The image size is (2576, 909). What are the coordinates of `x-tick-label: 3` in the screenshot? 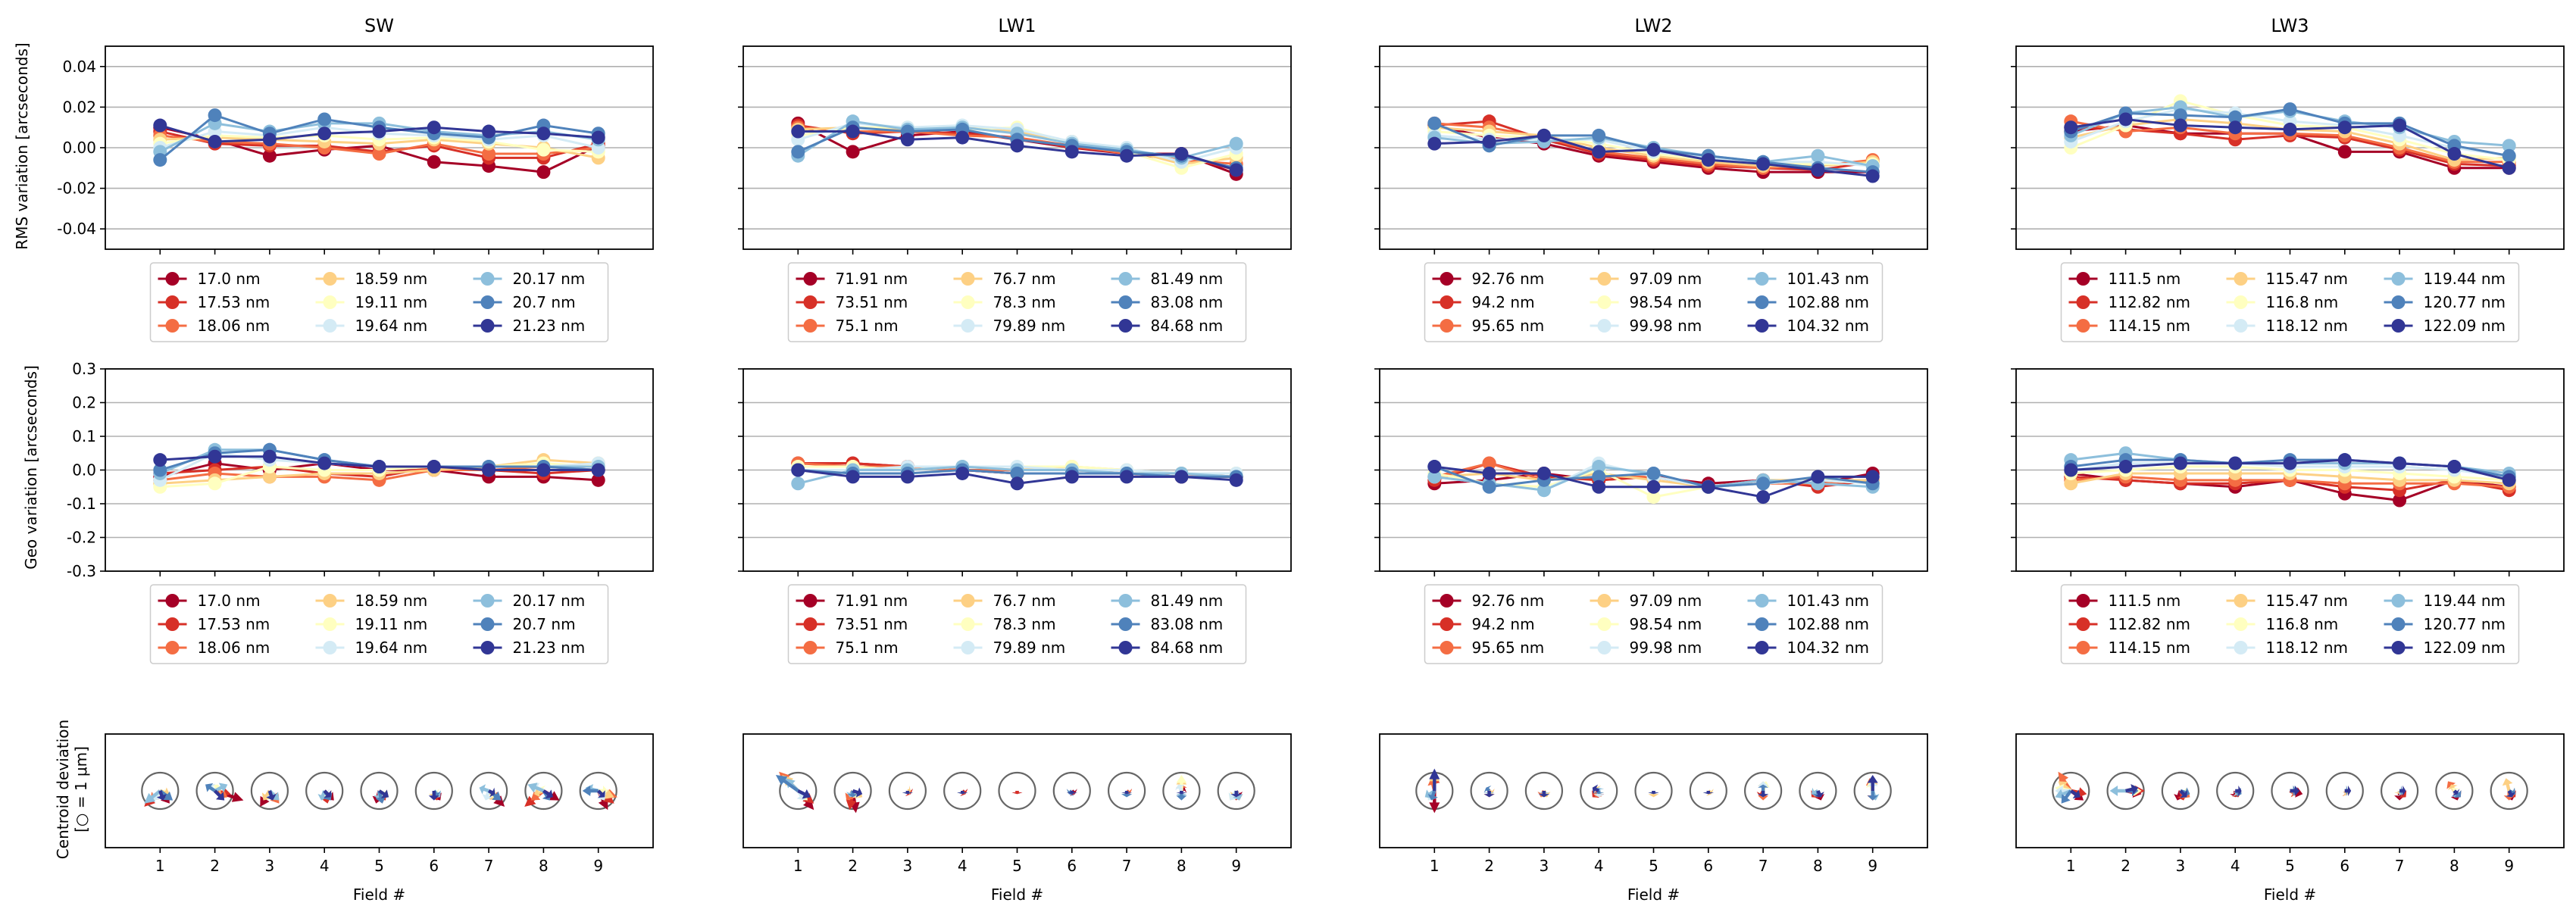 It's located at (1545, 866).